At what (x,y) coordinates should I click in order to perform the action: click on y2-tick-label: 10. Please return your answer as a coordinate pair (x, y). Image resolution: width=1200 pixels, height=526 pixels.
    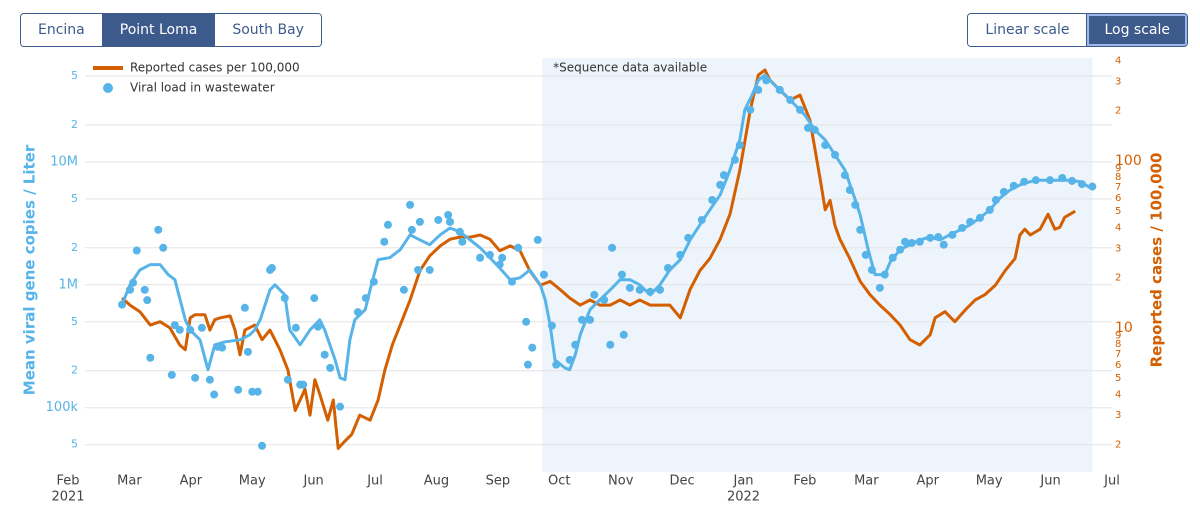
    Looking at the image, I should click on (1124, 328).